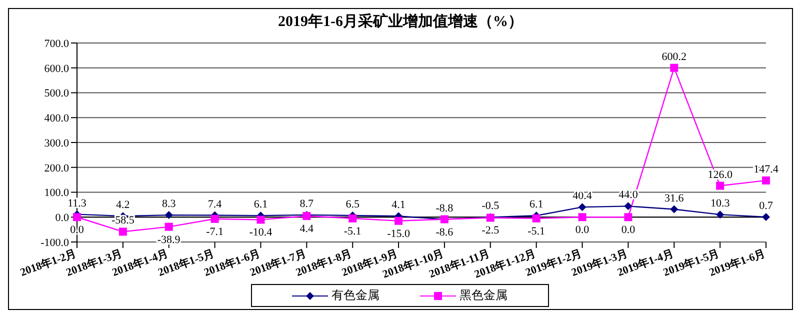  Describe the element at coordinates (491, 230) in the screenshot. I see `data-label: -2.5` at that location.